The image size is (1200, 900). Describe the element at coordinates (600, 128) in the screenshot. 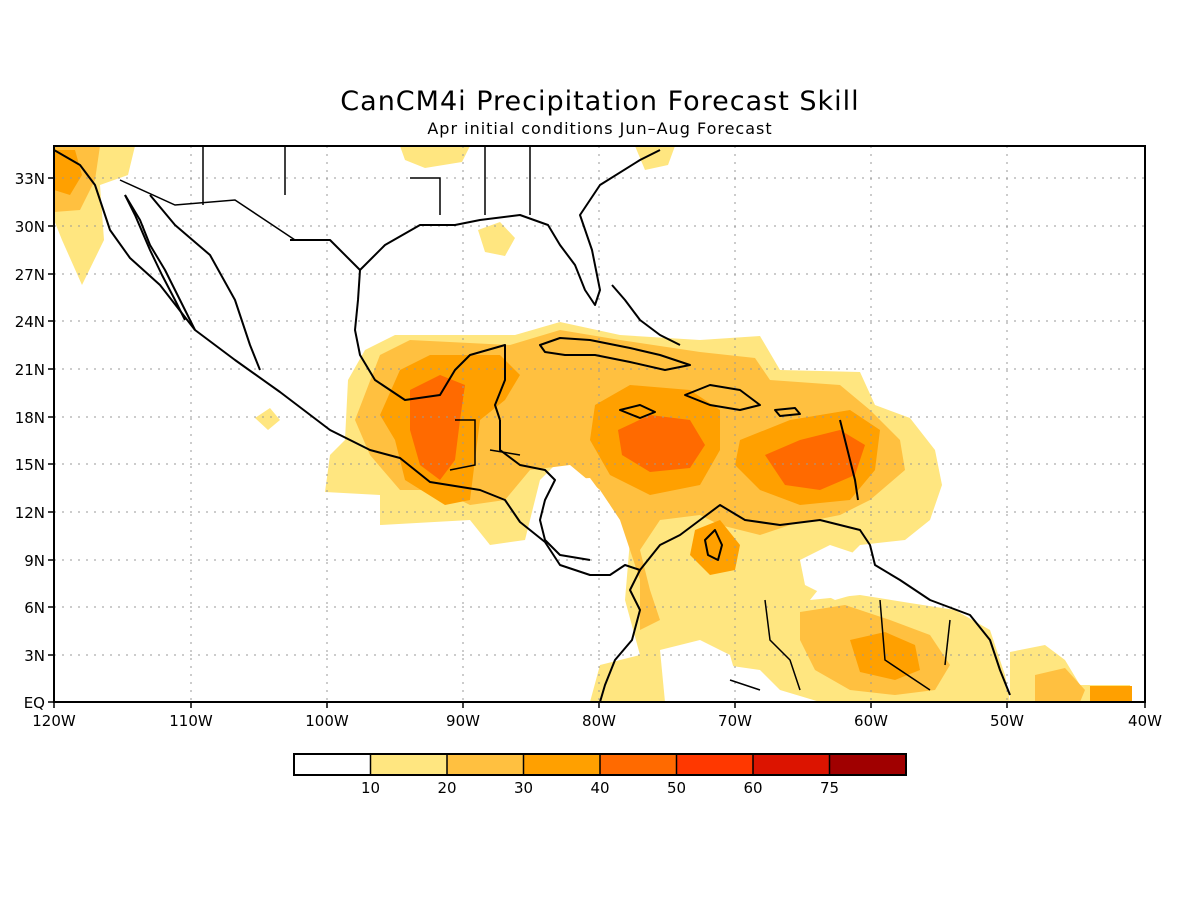

I see `map-subtitle: Apr initial conditions Jun–Aug Forecast` at that location.